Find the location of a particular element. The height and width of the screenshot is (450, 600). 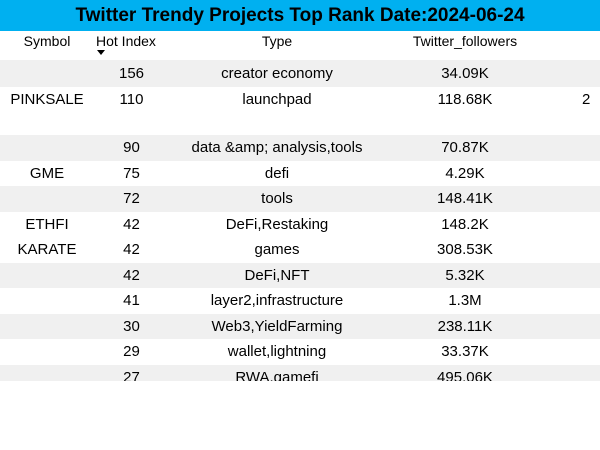

cell-type: data &amp; analysis,tools is located at coordinates (277, 148).